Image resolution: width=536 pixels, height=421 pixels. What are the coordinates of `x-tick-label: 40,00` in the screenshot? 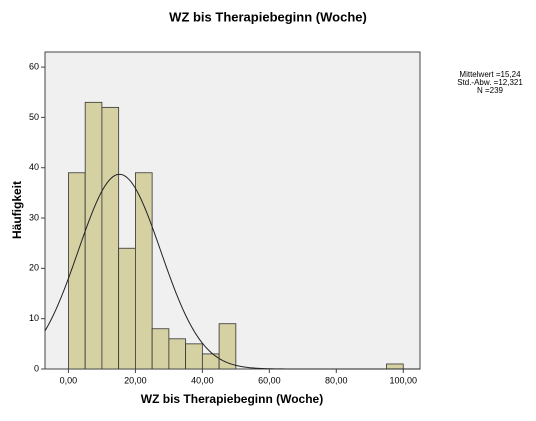 It's located at (202, 380).